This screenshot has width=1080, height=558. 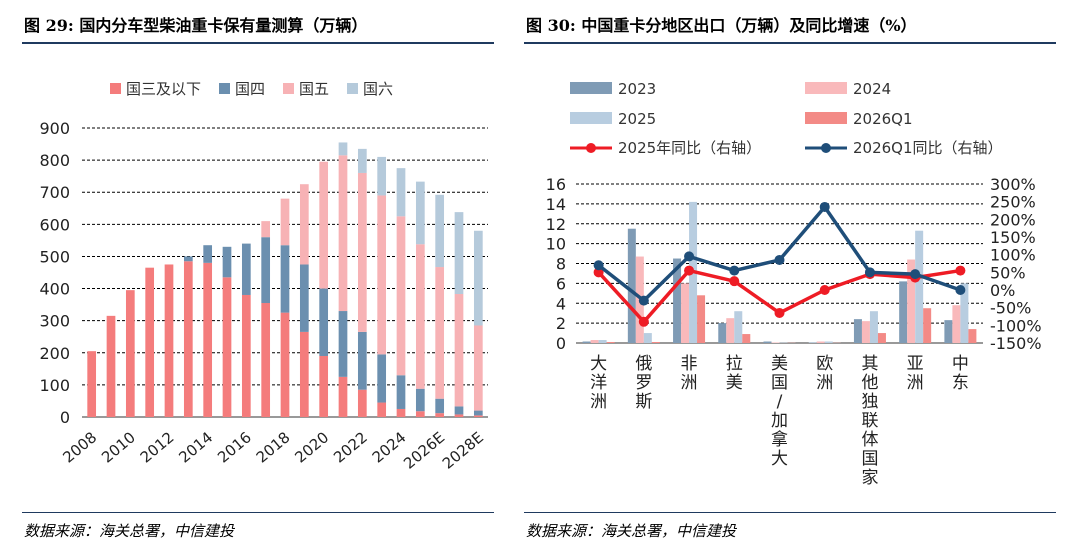 What do you see at coordinates (54, 321) in the screenshot?
I see `y-tick-label-3: 300` at bounding box center [54, 321].